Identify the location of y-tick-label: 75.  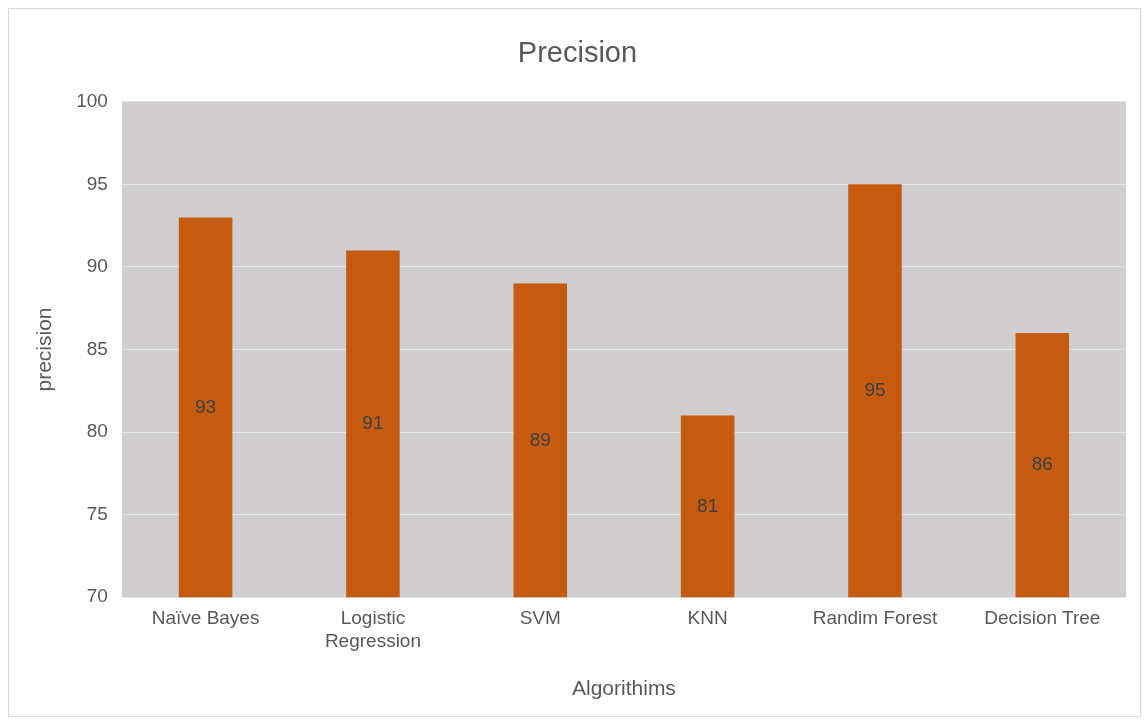
(97, 513).